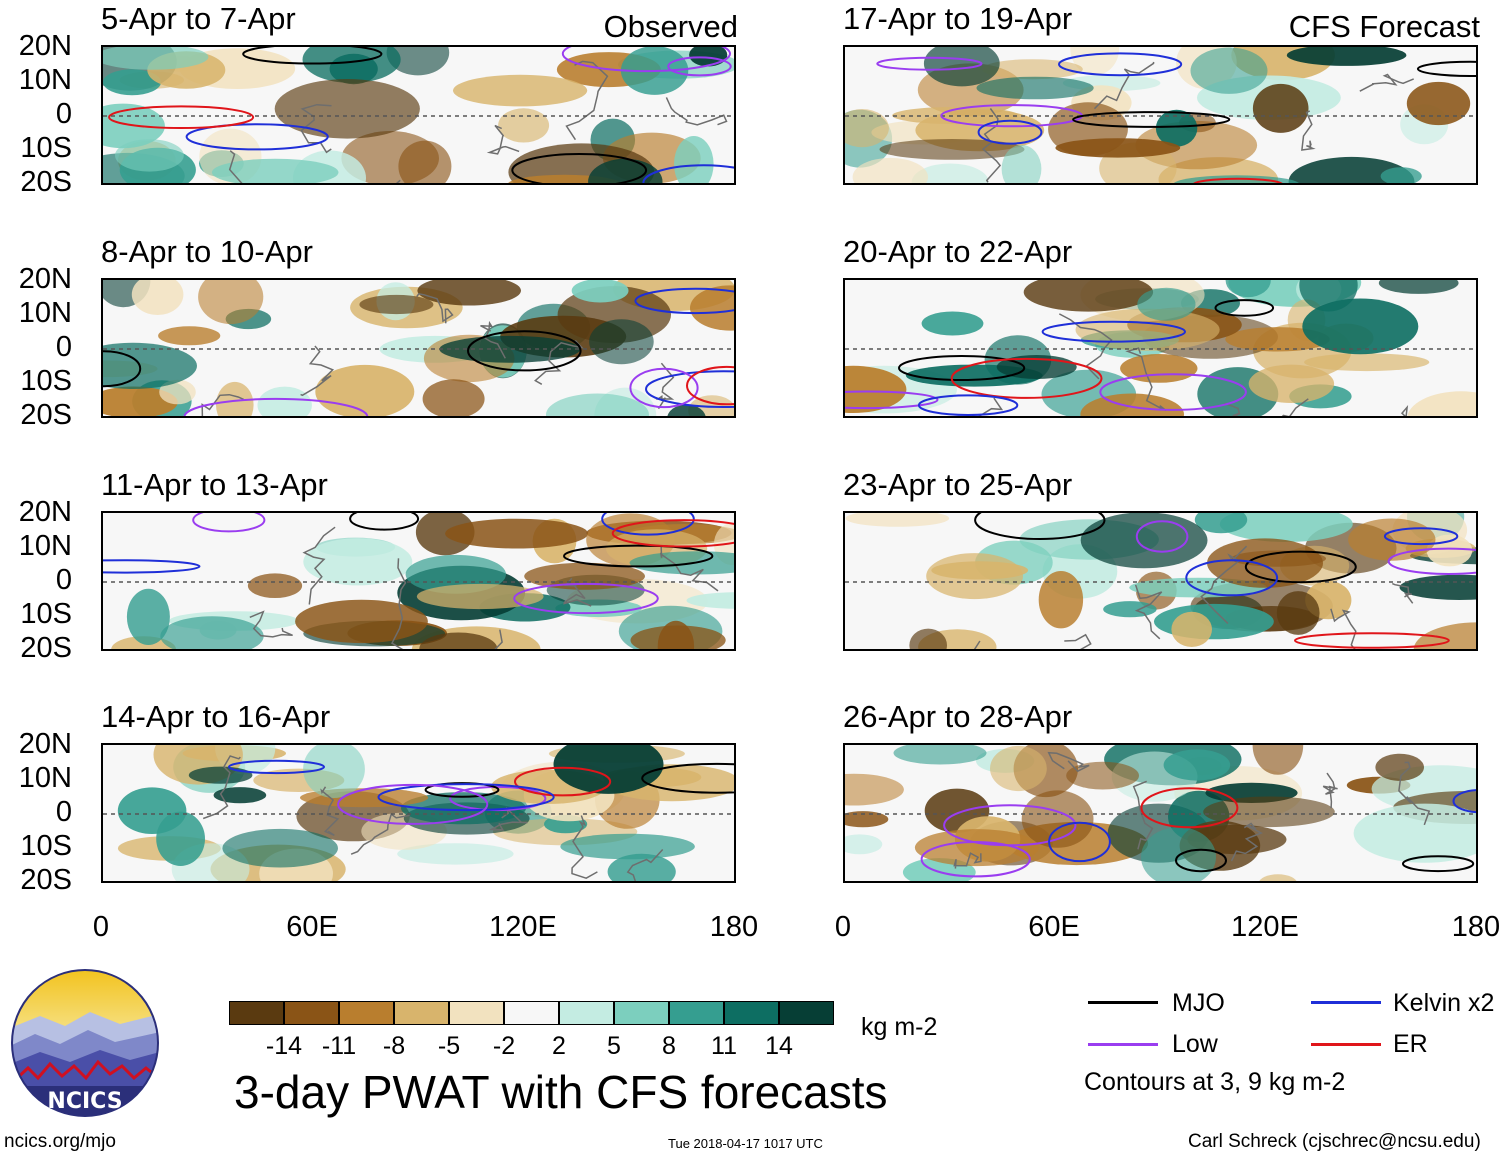 Image resolution: width=1510 pixels, height=1158 pixels. Describe the element at coordinates (84, 1101) in the screenshot. I see `logo-text: NCICS` at that location.